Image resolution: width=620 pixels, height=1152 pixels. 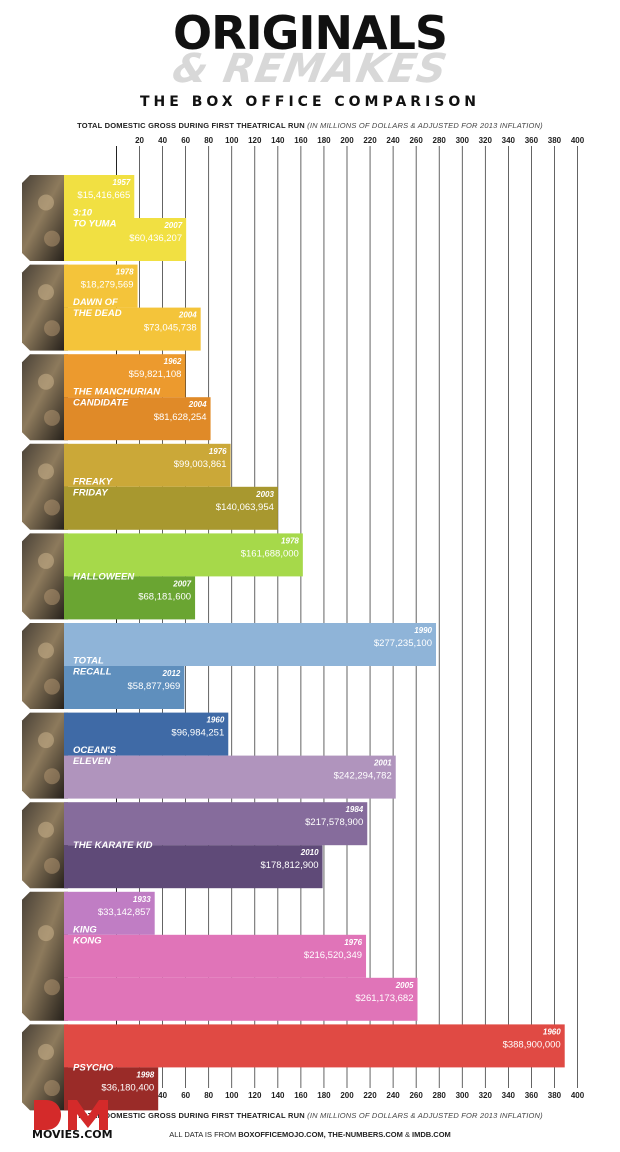 I want to click on bar-value-label: $99,003,861, so click(x=200, y=464).